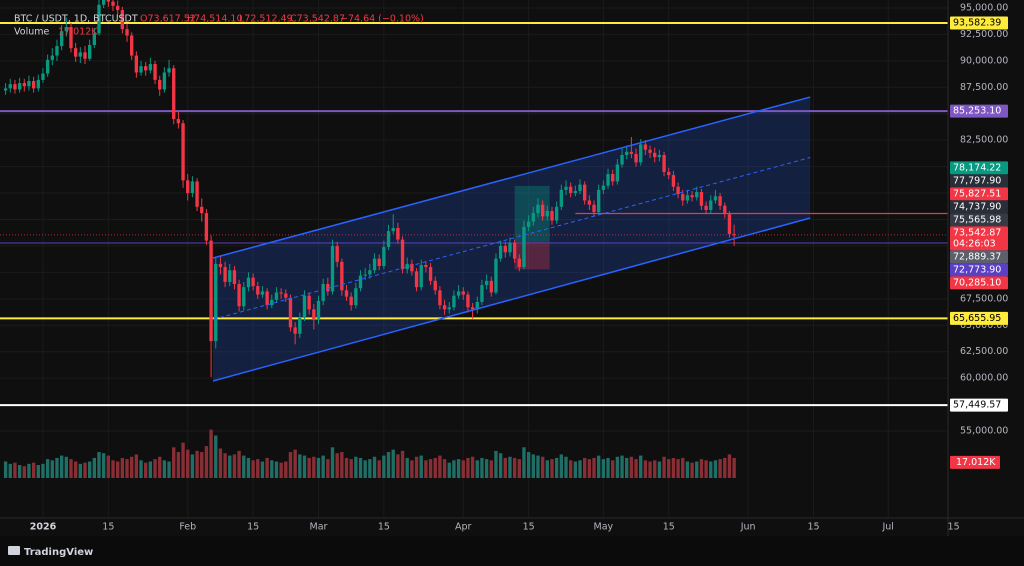  I want to click on x-tick-label: Feb, so click(187, 527).